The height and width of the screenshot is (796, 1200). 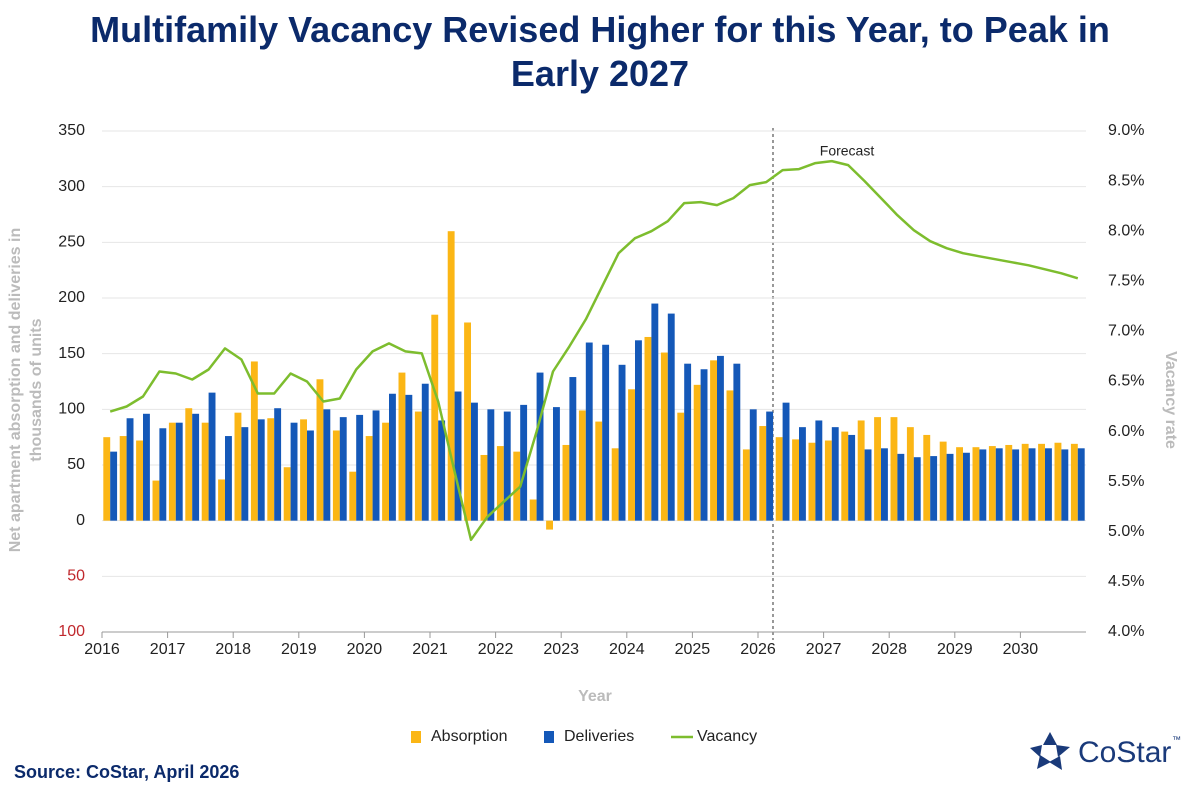 I want to click on y-tick-label: 350, so click(x=71, y=130).